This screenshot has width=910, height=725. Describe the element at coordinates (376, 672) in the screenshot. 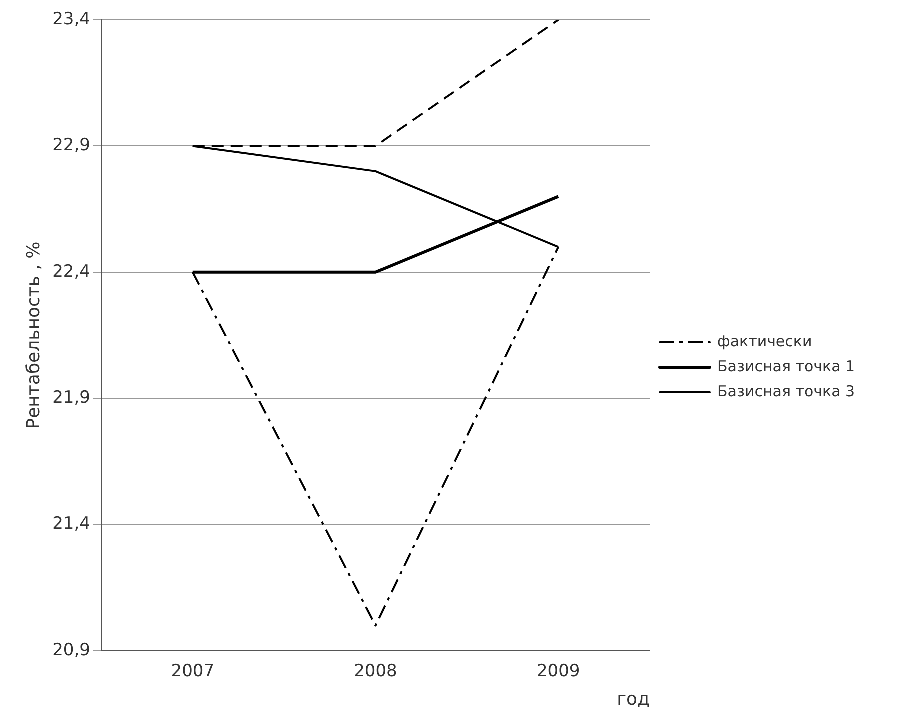

I see `x-tick-label: 2008` at that location.